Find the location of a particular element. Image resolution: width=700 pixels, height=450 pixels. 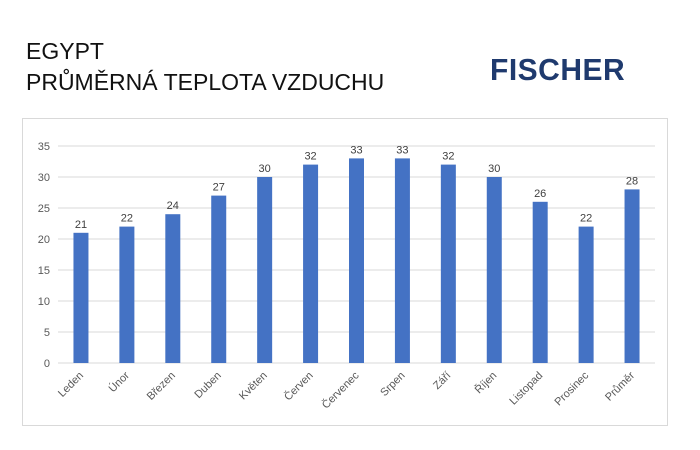

y-tick-label: 30 is located at coordinates (44, 178).